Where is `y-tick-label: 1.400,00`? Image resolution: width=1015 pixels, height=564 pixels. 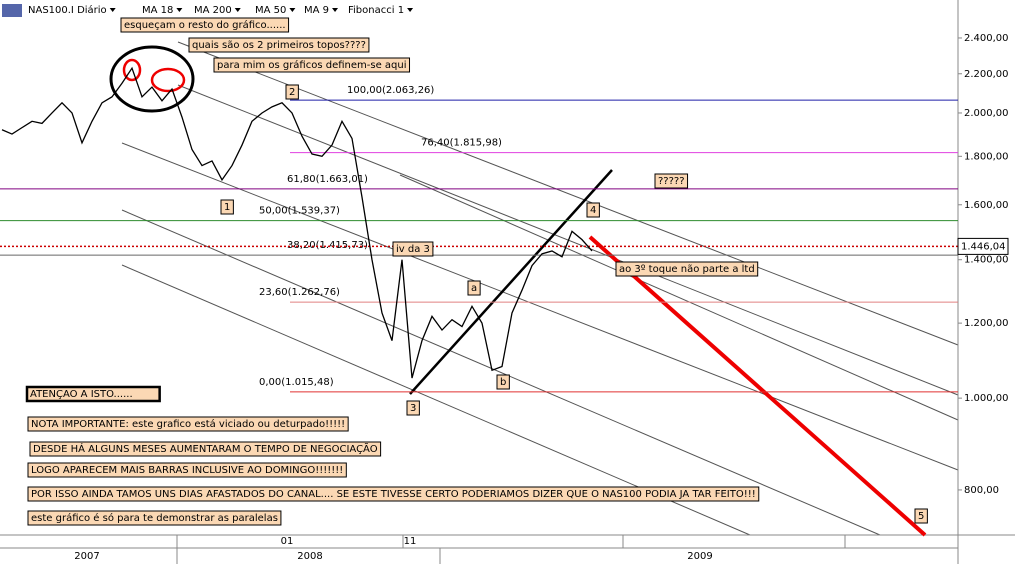 y-tick-label: 1.400,00 is located at coordinates (986, 260).